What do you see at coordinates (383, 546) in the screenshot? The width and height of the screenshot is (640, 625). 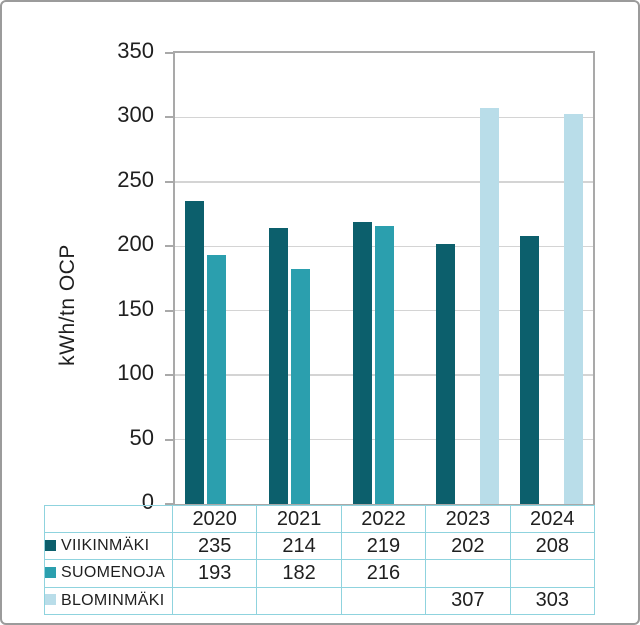 I see `value-cell: 219` at bounding box center [383, 546].